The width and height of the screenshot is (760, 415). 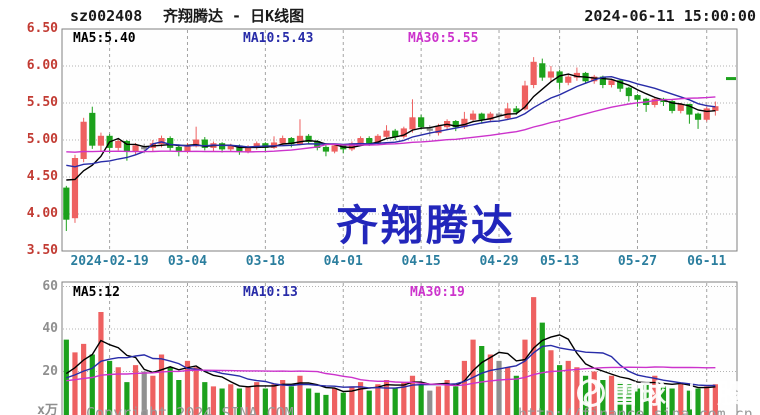 I want to click on volume-ma5-line, so click(x=390, y=363).